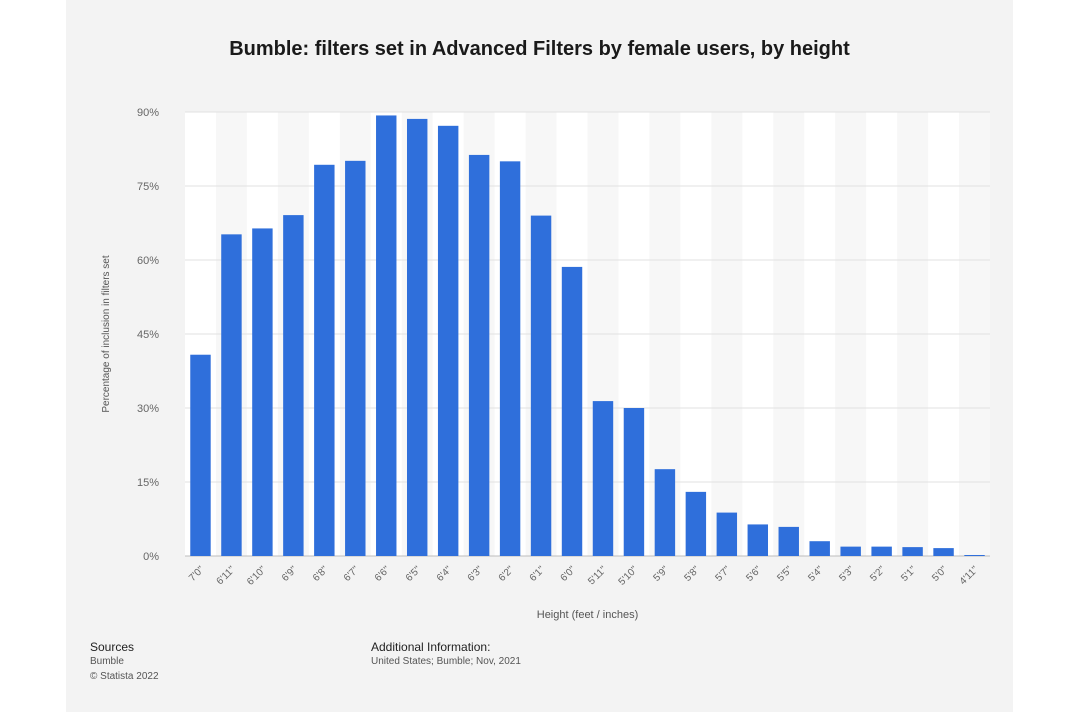  Describe the element at coordinates (112, 647) in the screenshot. I see `sources-heading: Sources` at that location.